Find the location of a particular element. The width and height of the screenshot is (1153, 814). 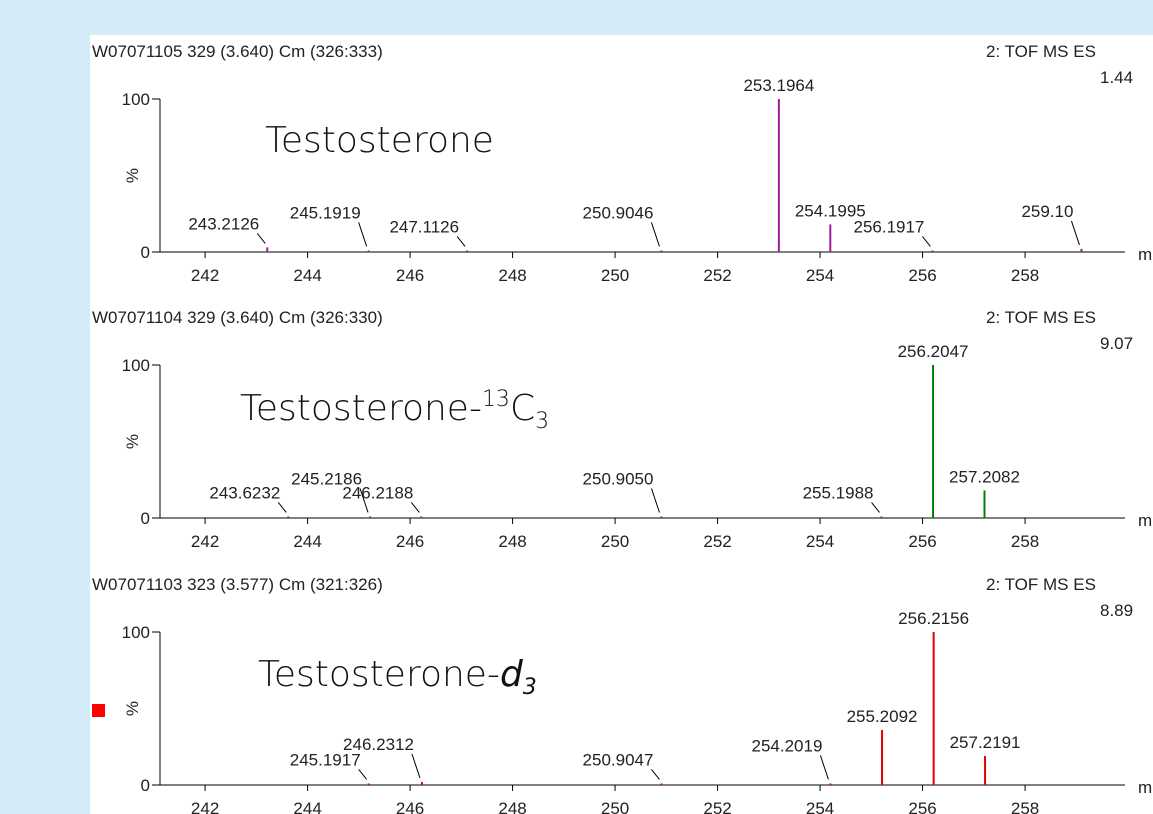

peak-label: 253.1964 is located at coordinates (778, 85).